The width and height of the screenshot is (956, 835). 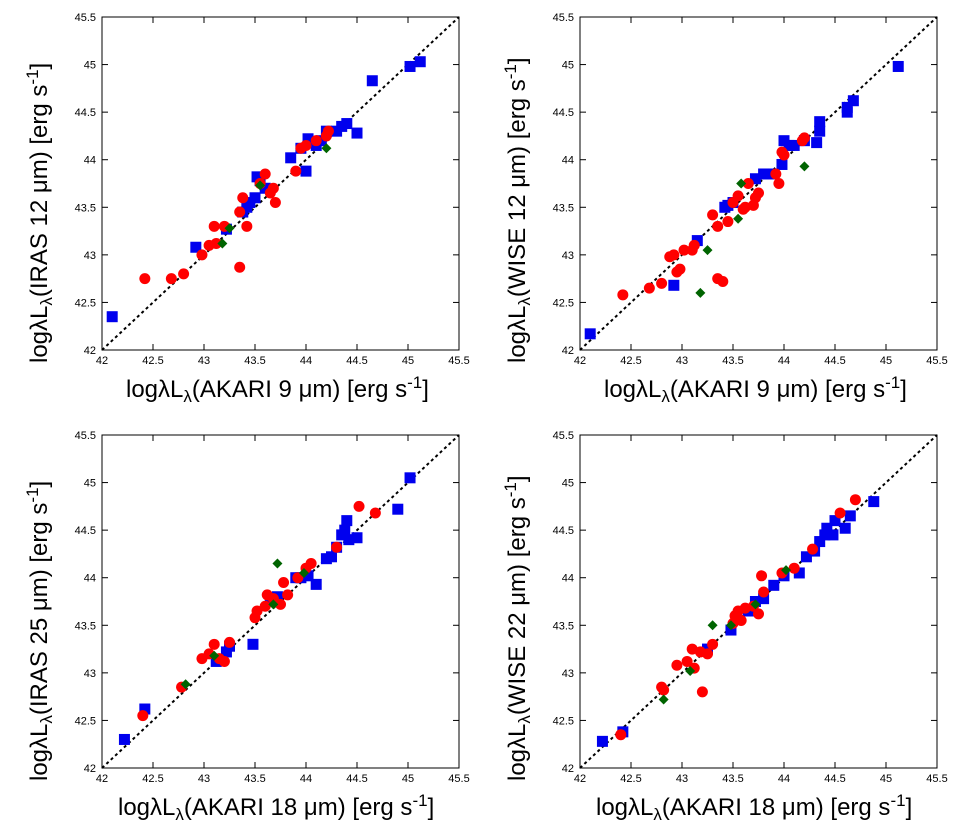 What do you see at coordinates (90, 579) in the screenshot?
I see `y-tick-label: 44` at bounding box center [90, 579].